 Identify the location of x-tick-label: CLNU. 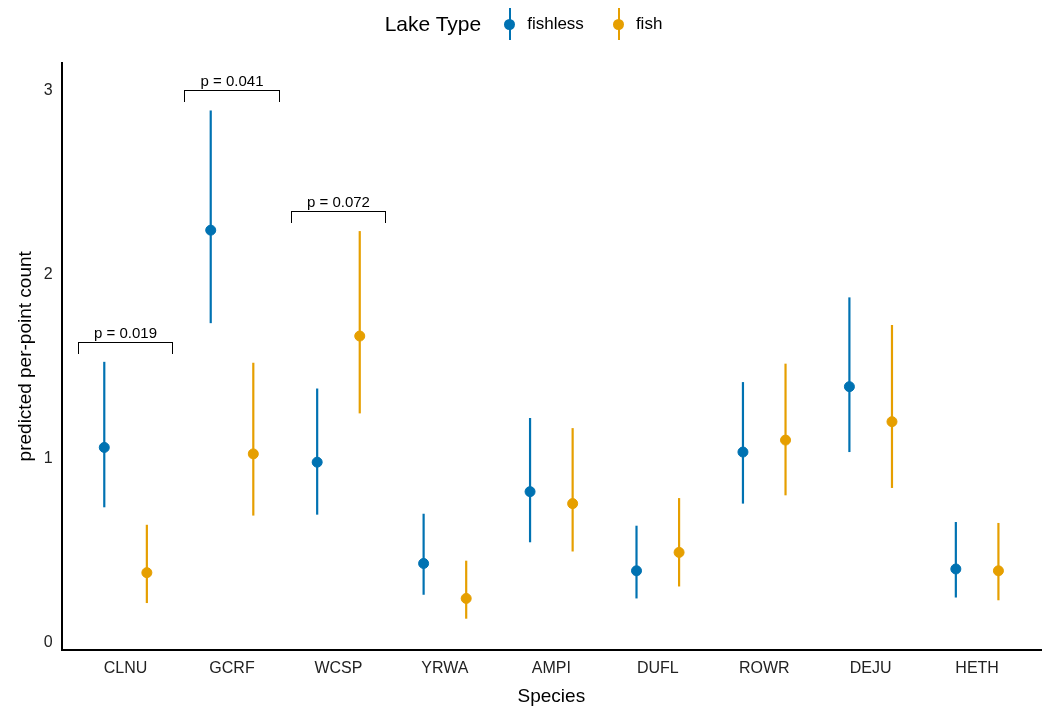
(125, 668).